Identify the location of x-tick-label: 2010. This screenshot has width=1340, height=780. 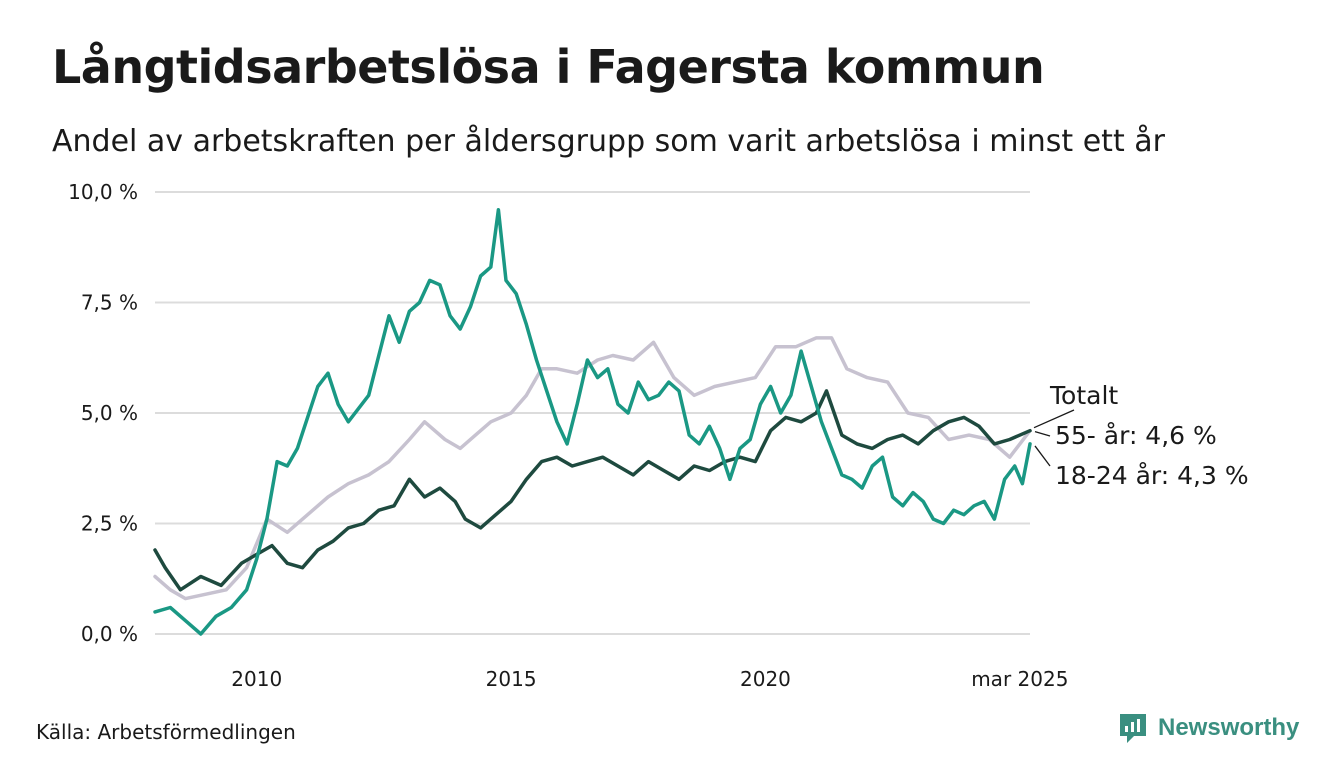
(256, 679).